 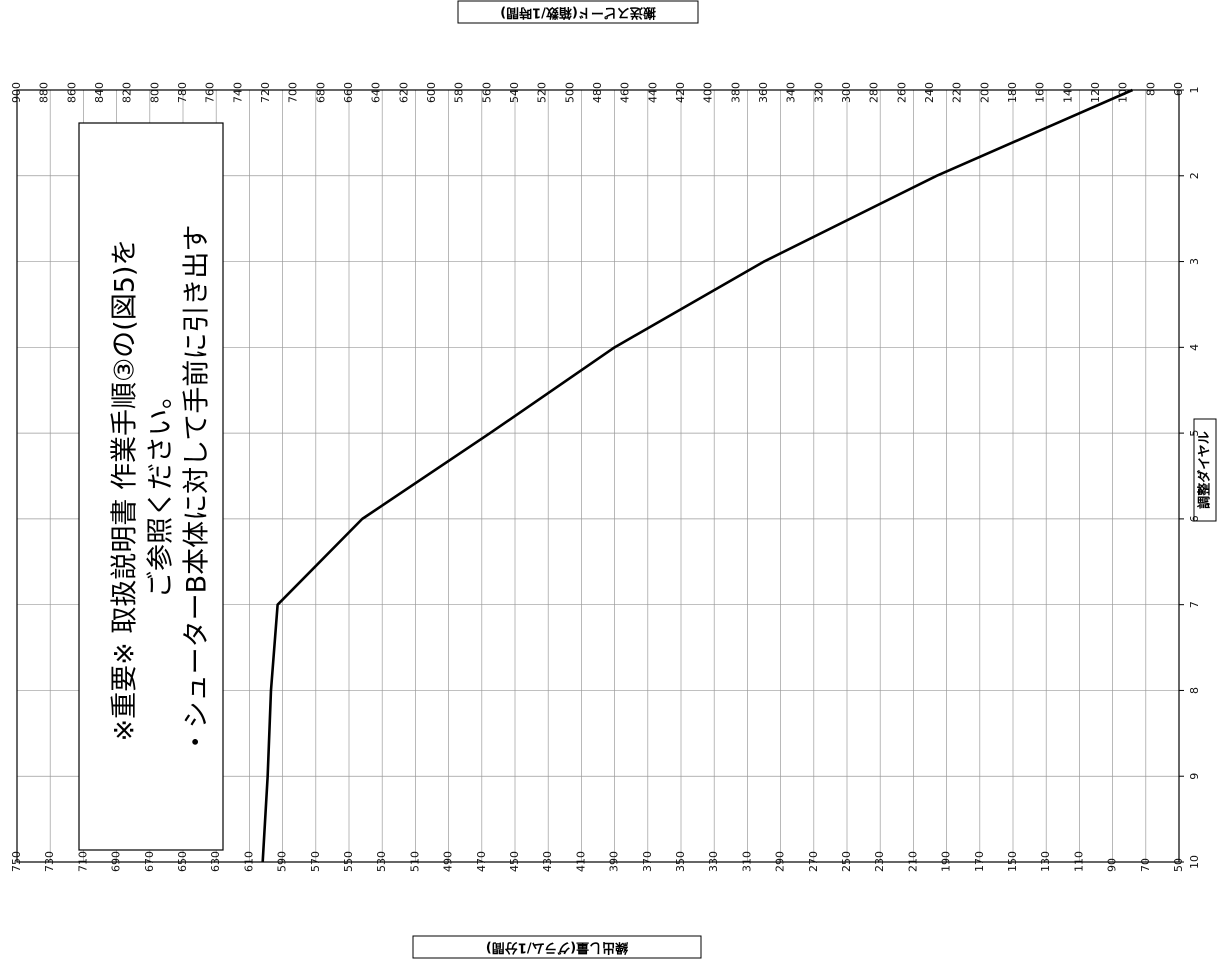 What do you see at coordinates (912, 861) in the screenshot?
I see `y-tick-label: 210` at bounding box center [912, 861].